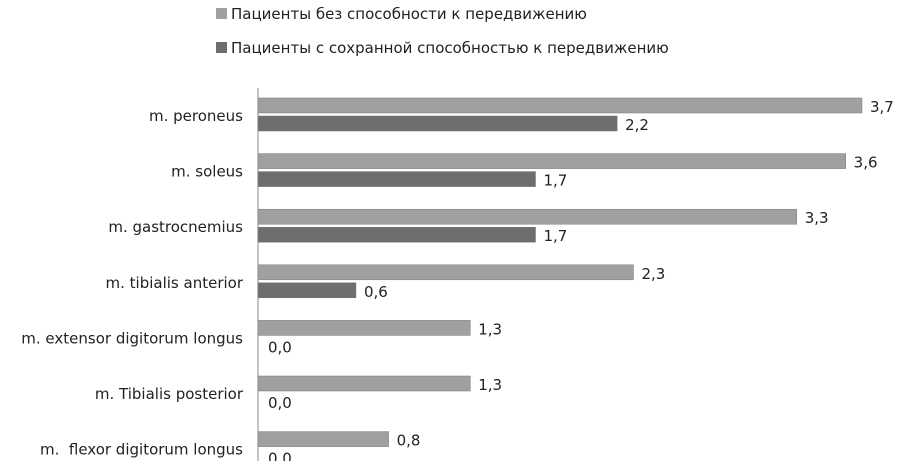  I want to click on category-label: m. peroneus, so click(196, 116).